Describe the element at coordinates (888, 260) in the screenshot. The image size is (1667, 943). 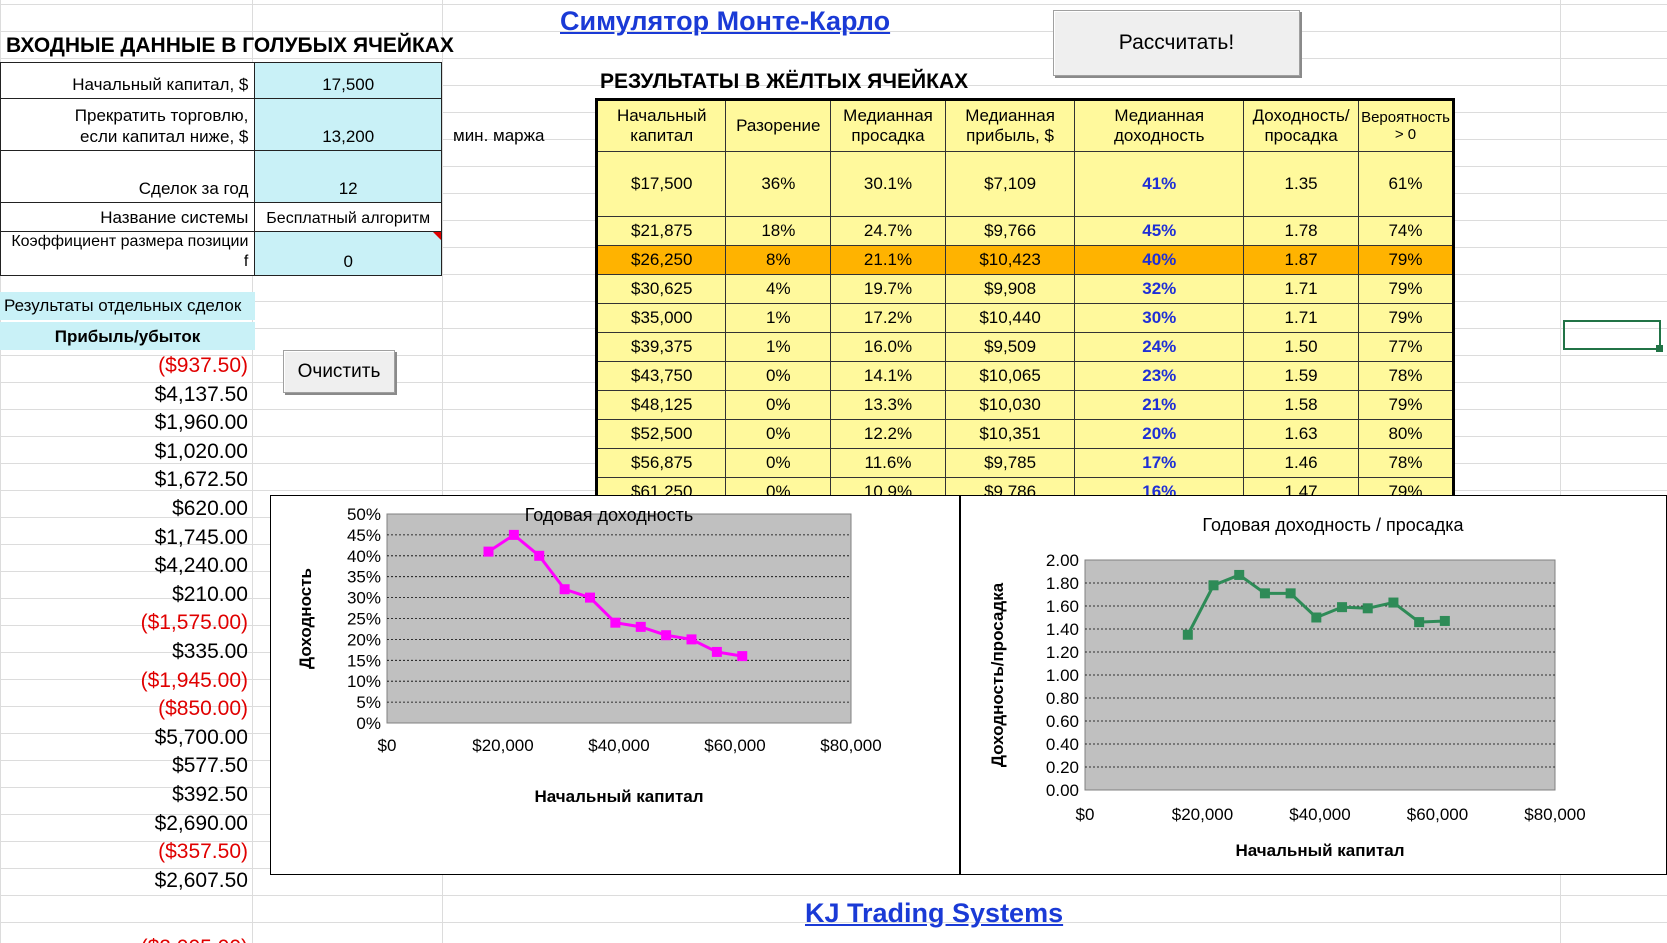
I see `results-cell: 21.1%` at that location.